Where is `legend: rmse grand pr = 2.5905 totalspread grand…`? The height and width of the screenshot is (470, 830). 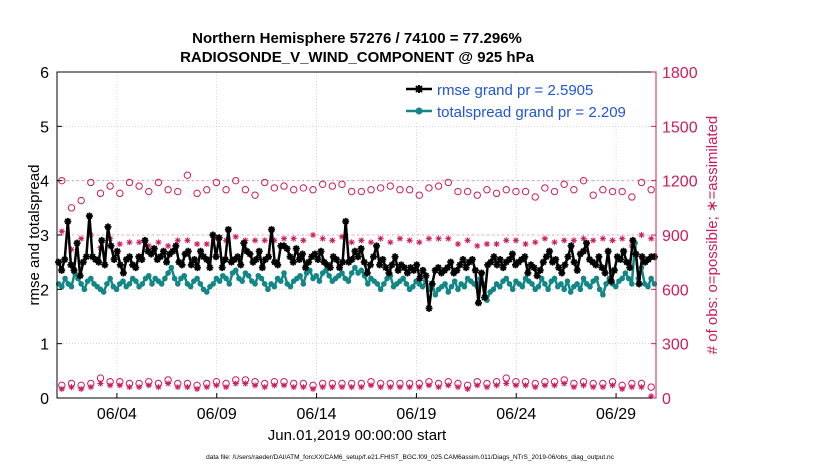 legend: rmse grand pr = 2.5905 totalspread grand… is located at coordinates (522, 99).